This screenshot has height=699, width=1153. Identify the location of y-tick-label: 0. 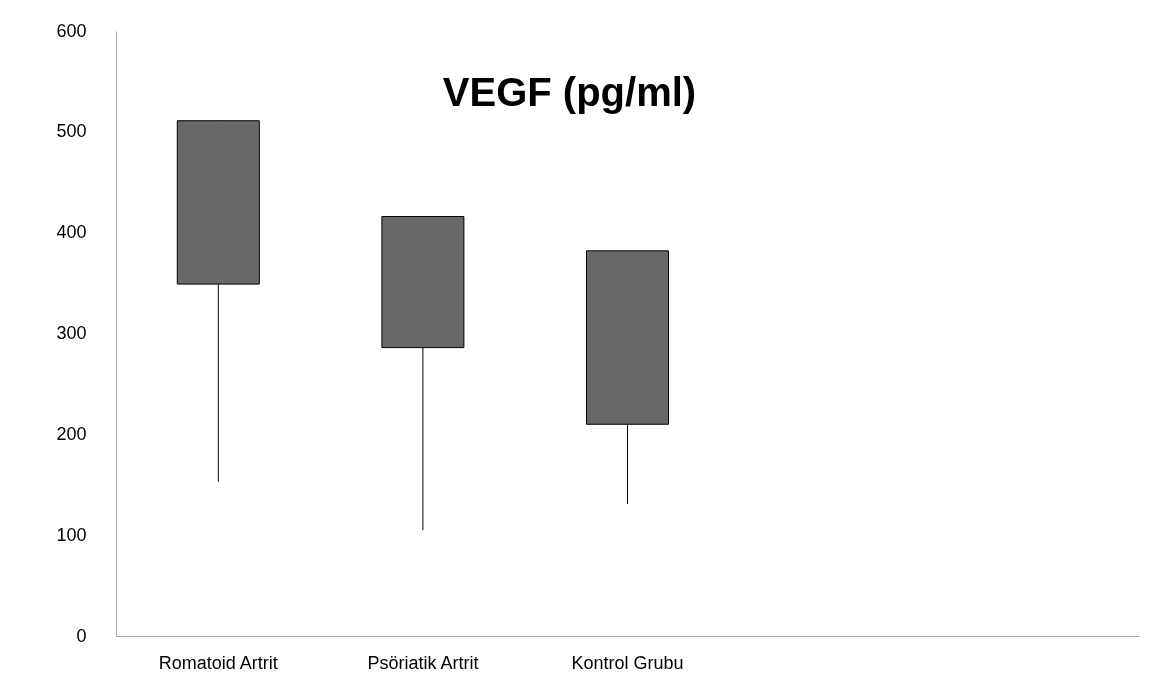
(81, 635).